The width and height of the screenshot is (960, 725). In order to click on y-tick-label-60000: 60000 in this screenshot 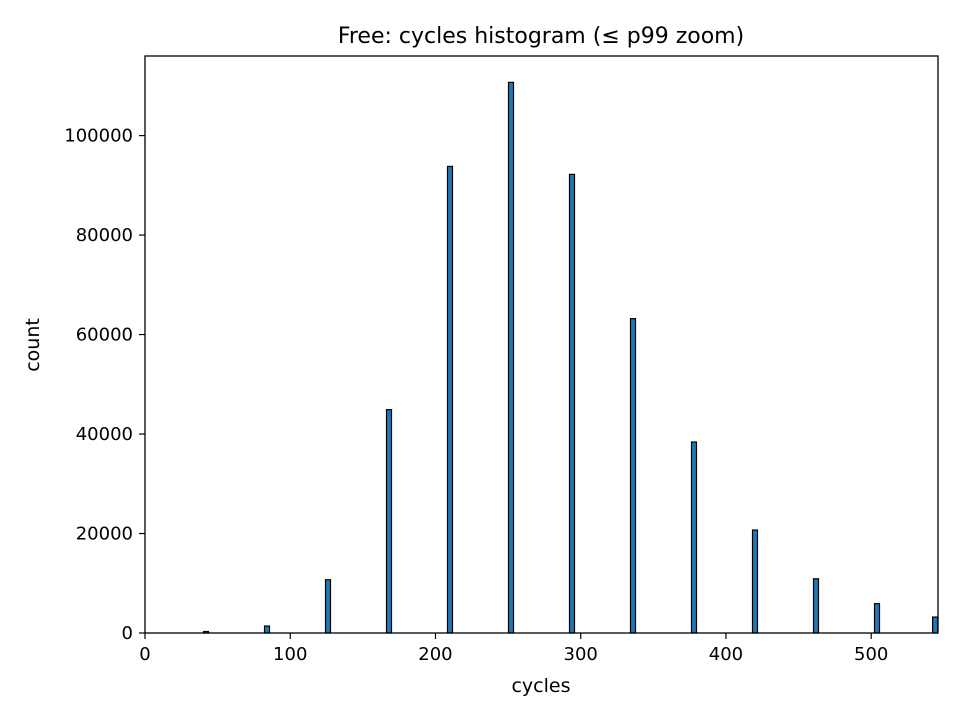, I will do `click(104, 335)`.